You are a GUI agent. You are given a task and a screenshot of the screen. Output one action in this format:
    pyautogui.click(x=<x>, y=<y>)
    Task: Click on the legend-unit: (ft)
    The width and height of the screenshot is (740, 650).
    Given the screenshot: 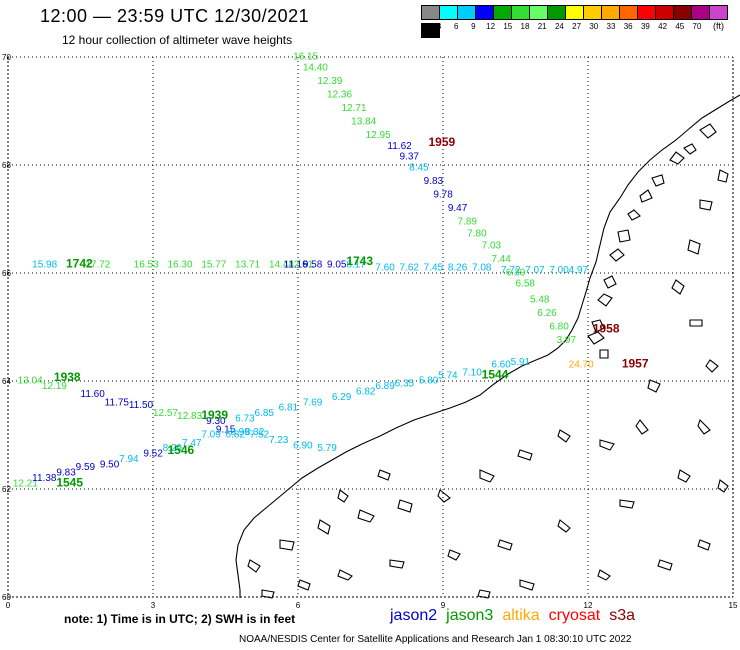 What is the action you would take?
    pyautogui.click(x=718, y=26)
    